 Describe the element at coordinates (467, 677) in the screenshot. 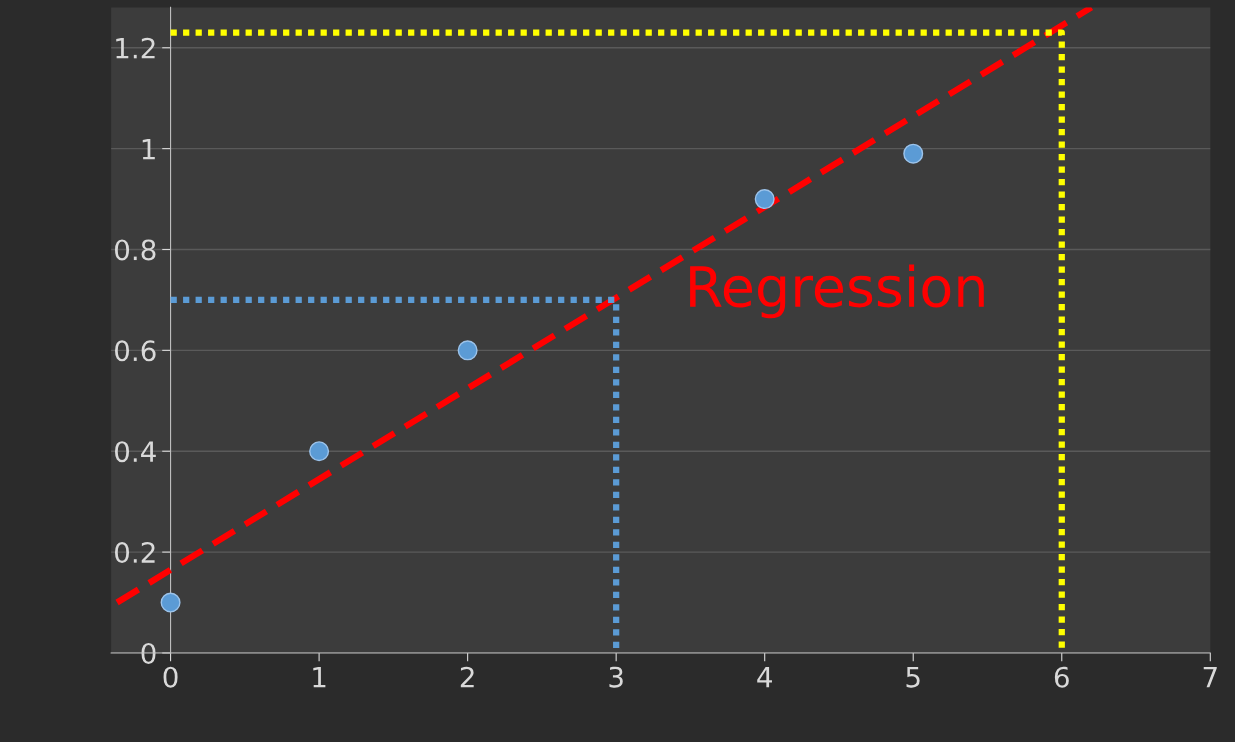

I see `x-tick-label: 2` at that location.